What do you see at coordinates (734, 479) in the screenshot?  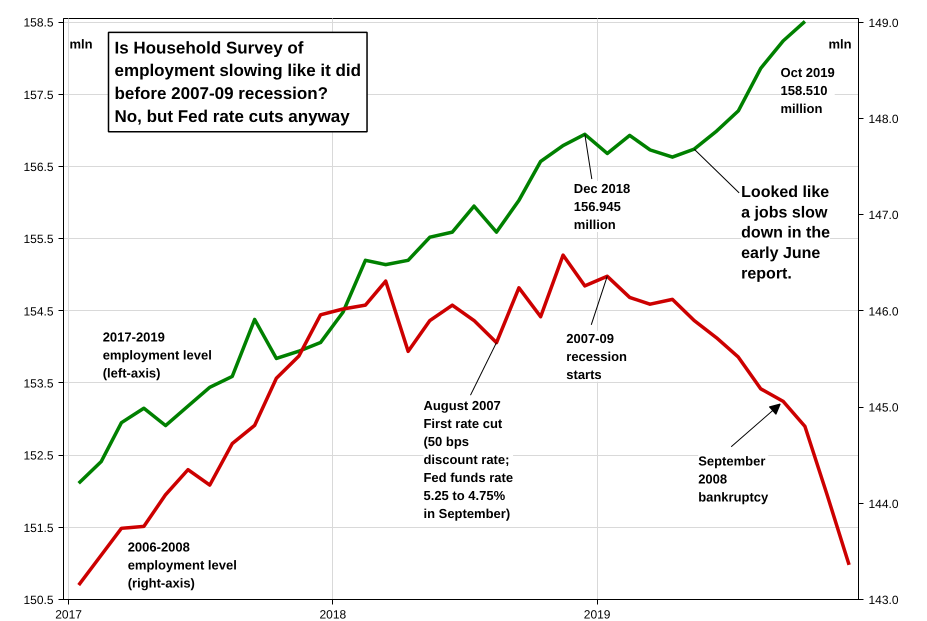 I see `annotation: September 2008 bankruptcy` at bounding box center [734, 479].